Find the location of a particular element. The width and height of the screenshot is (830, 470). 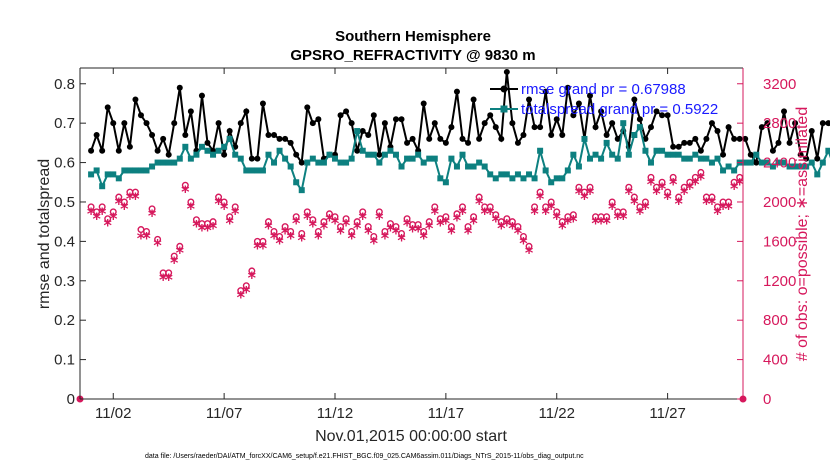

y2-tick-label: 400 is located at coordinates (775, 360).